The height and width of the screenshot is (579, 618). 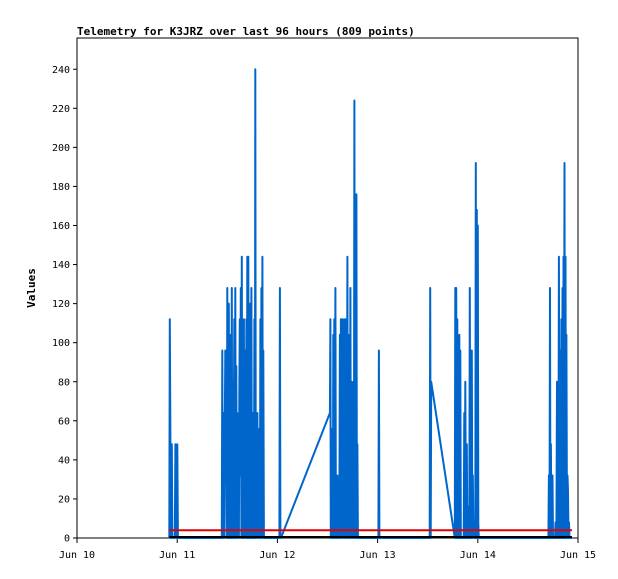 I want to click on y-tick-label: 0, so click(x=67, y=539).